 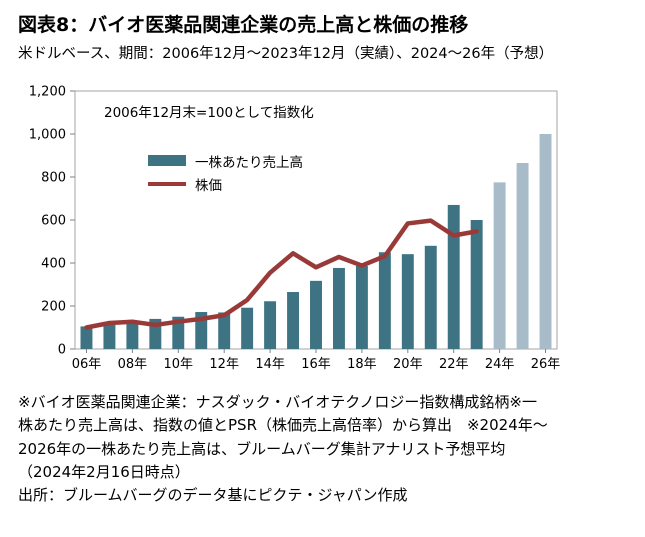 I want to click on bar-2011, so click(x=201, y=331).